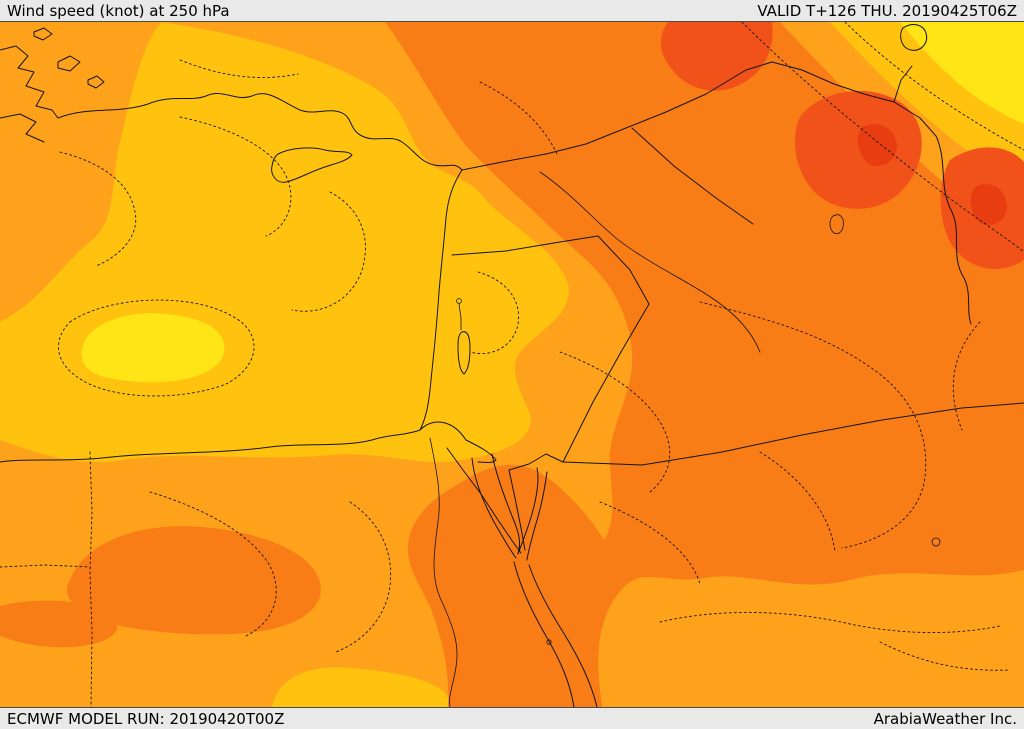 This screenshot has width=1024, height=729. I want to click on lakes, so click(885, 285).